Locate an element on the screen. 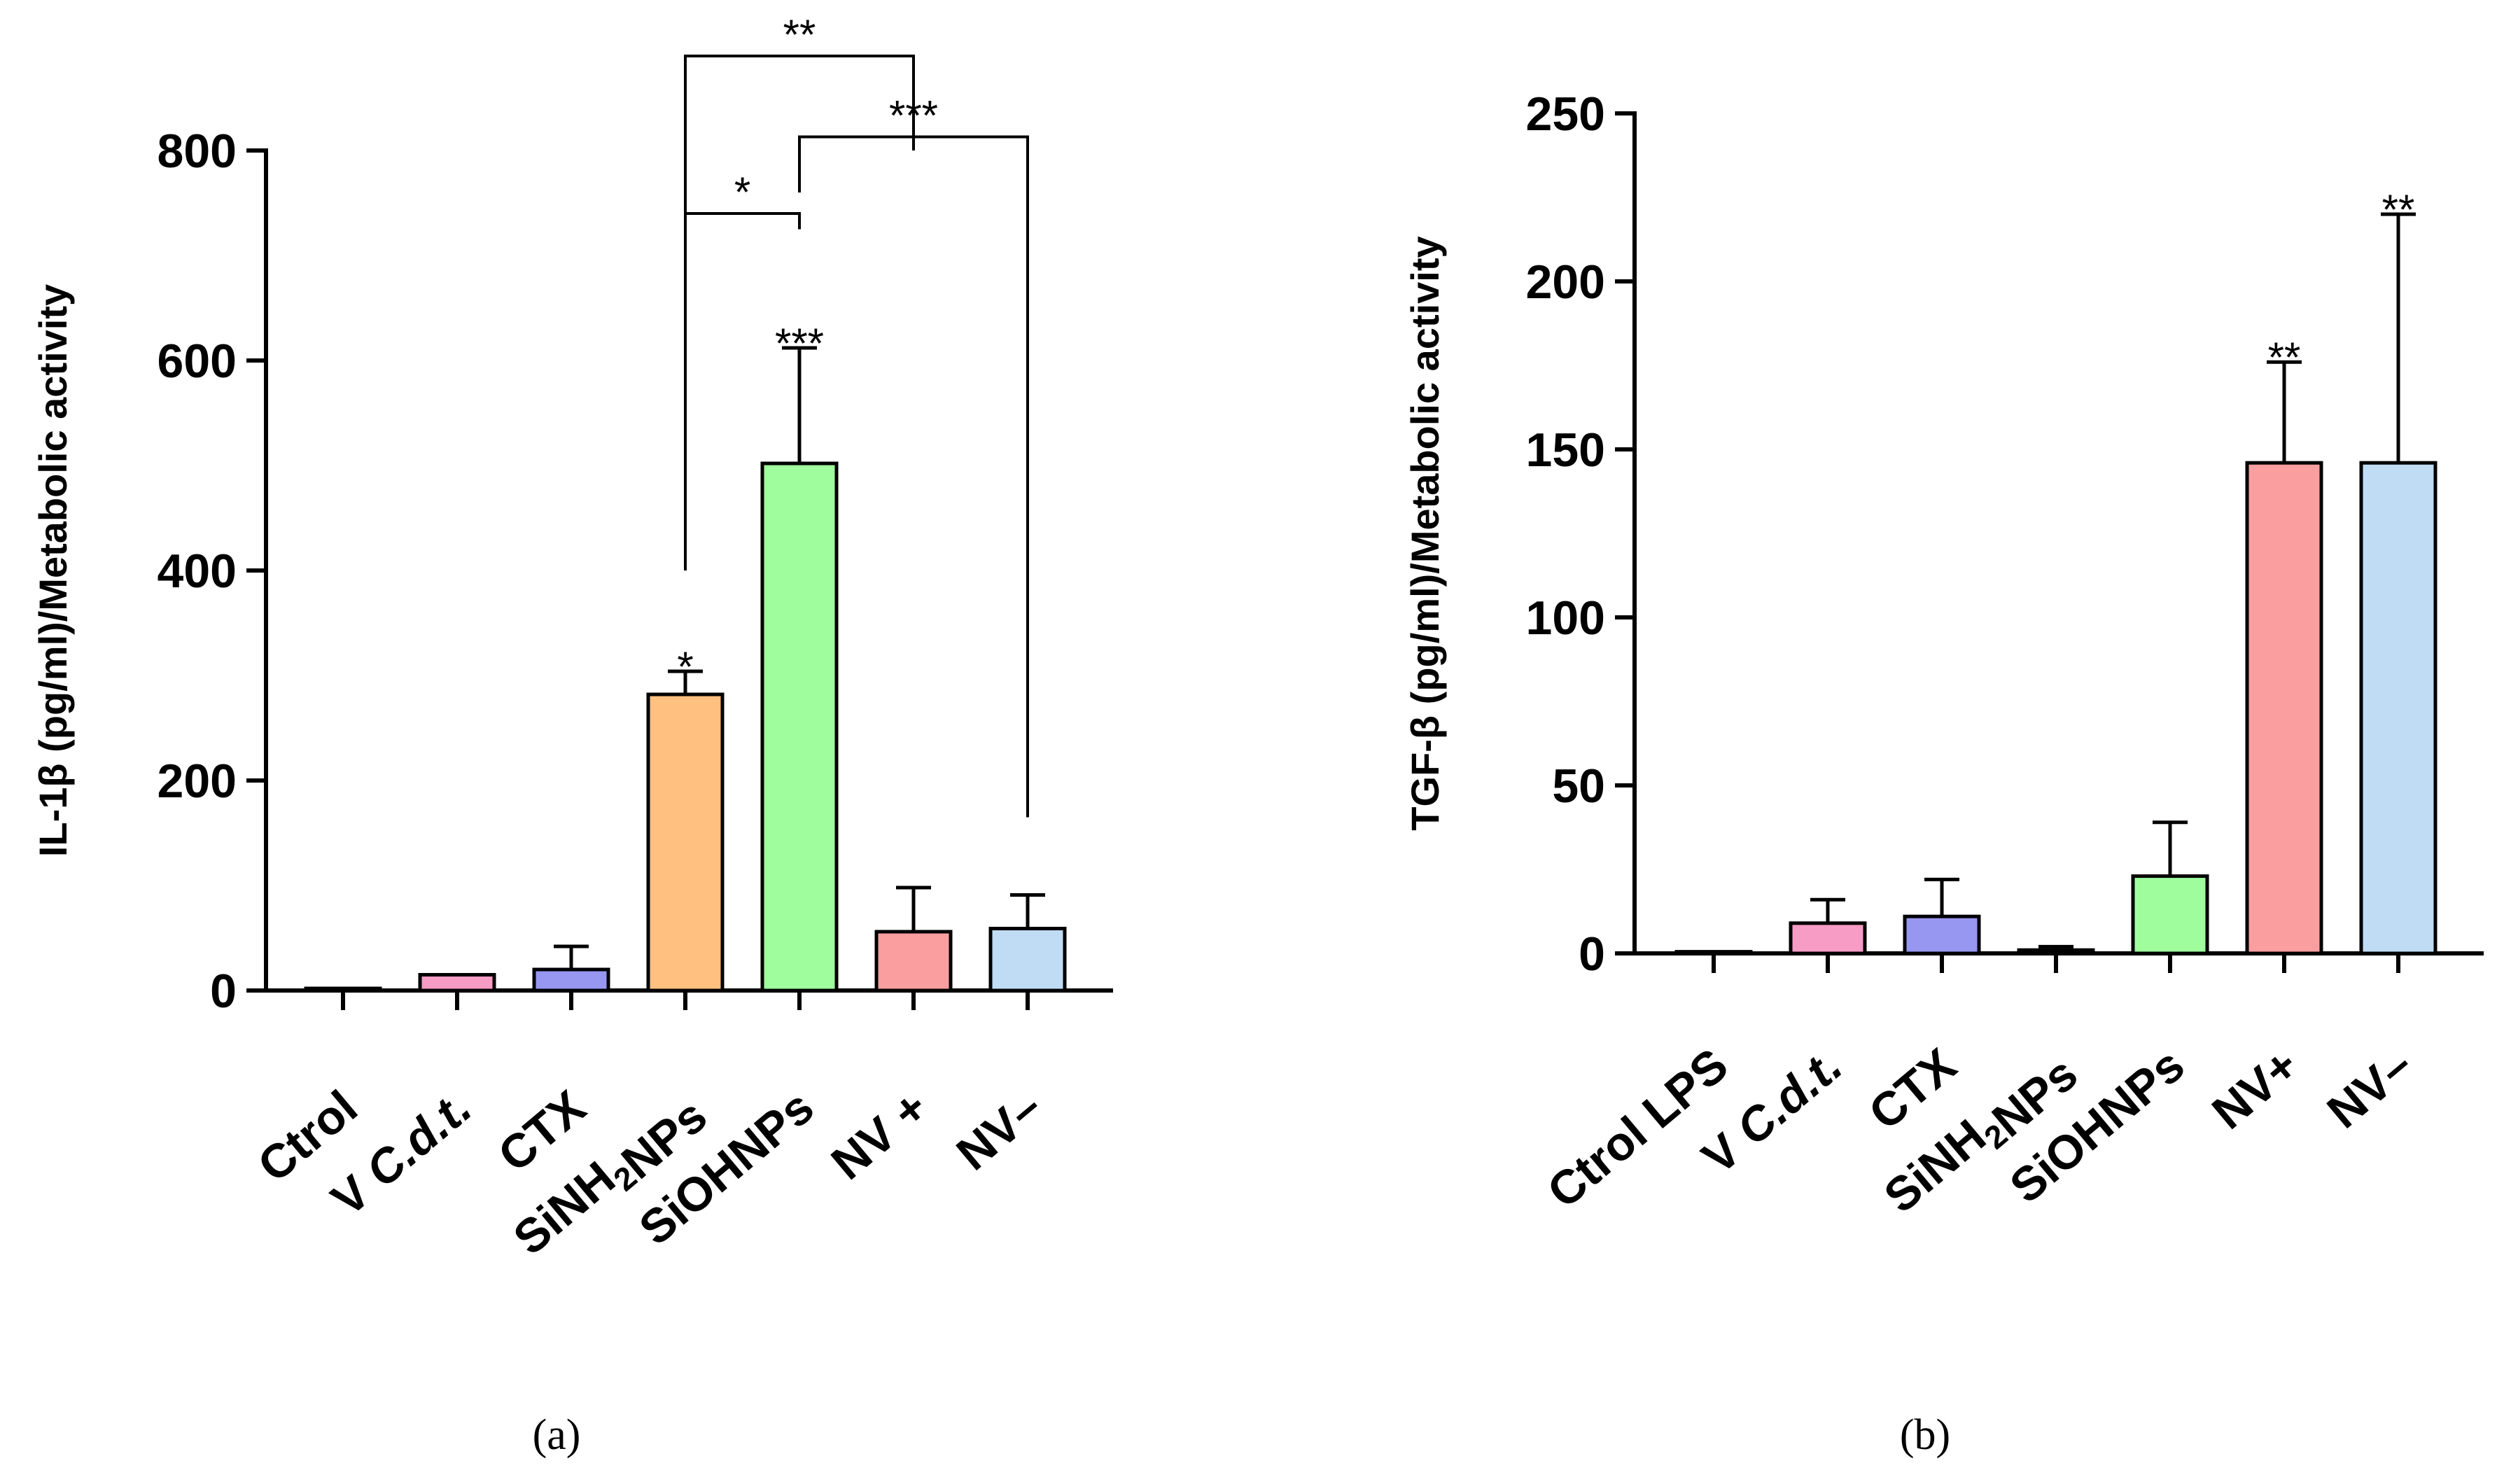 The width and height of the screenshot is (2497, 1484). significance-label: * is located at coordinates (685, 666).